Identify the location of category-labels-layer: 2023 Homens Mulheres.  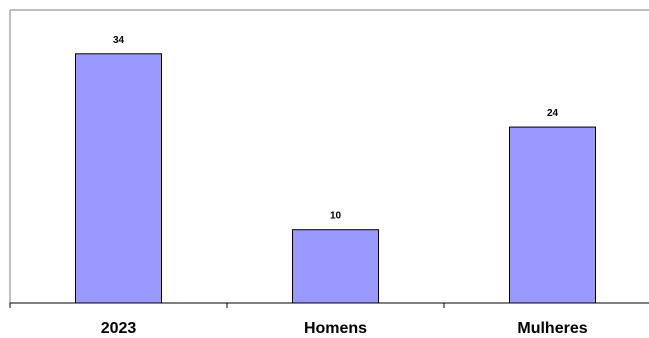
(344, 328).